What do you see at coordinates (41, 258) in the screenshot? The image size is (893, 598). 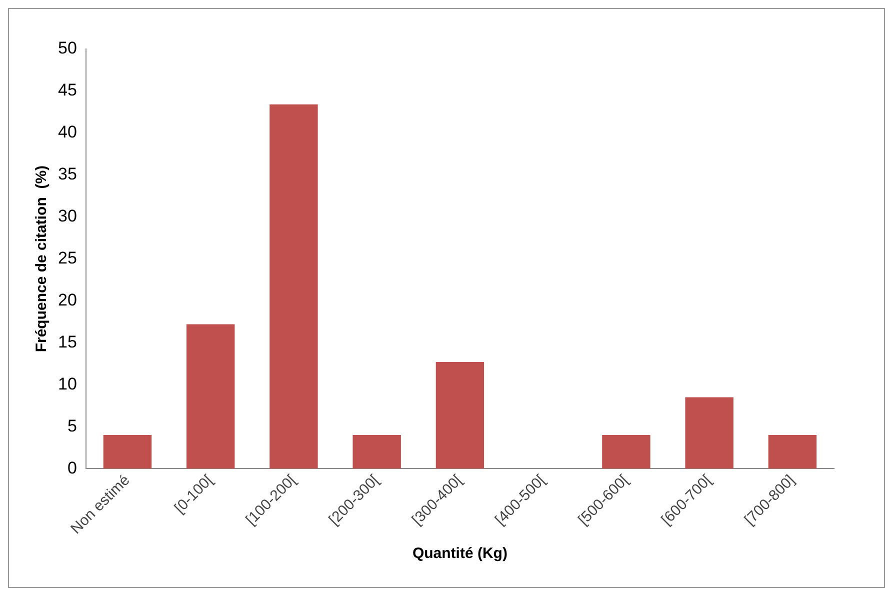 I see `y-axis-title: Fréquence de citation (%)` at bounding box center [41, 258].